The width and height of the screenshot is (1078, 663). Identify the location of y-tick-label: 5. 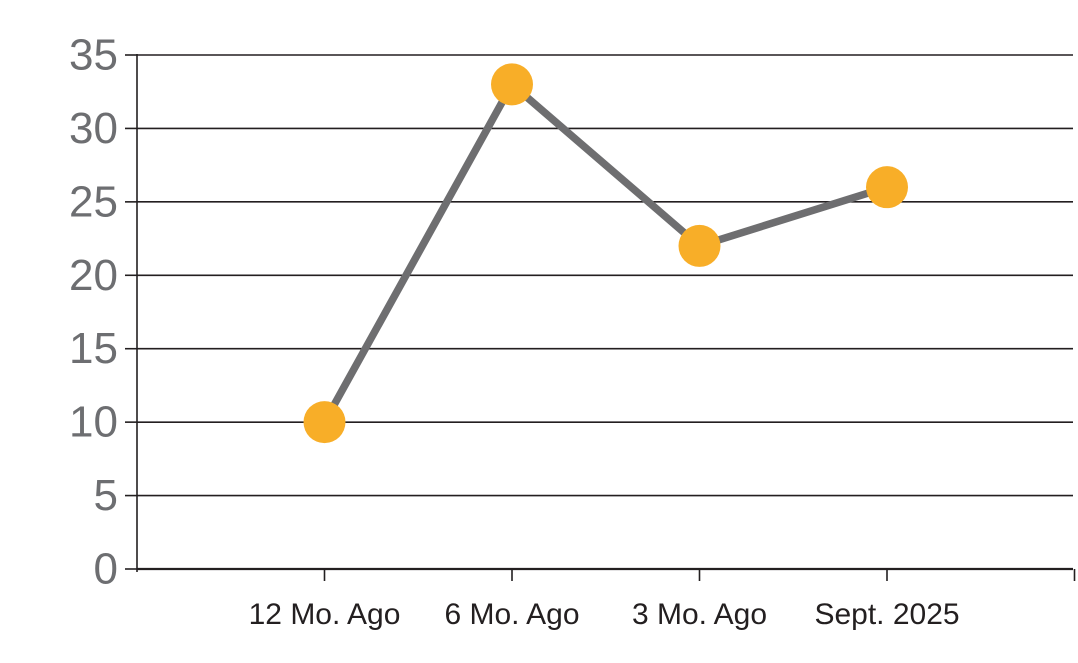
(106, 495).